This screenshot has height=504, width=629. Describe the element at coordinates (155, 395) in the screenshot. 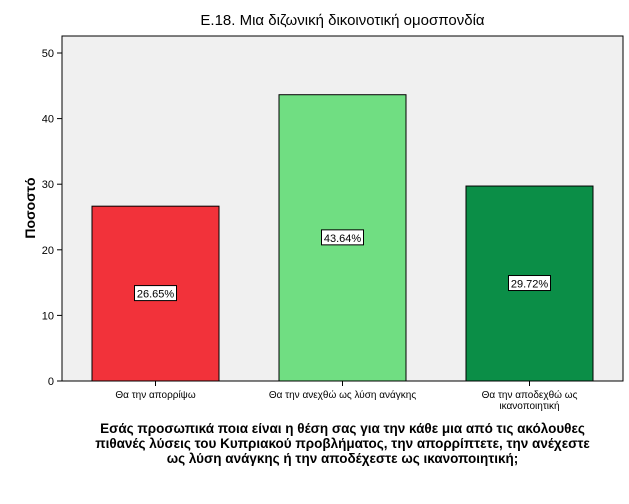

I see `x-tick-label: Θα την απορρίψω` at that location.